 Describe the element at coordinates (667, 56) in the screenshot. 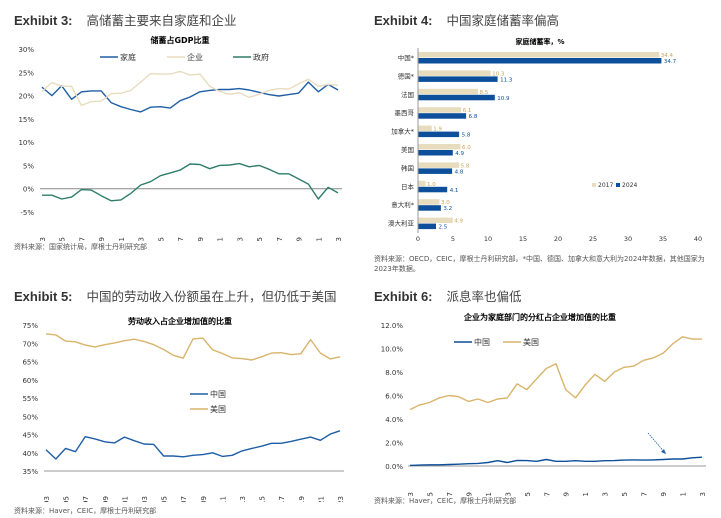

I see `data-label: 34.4` at that location.